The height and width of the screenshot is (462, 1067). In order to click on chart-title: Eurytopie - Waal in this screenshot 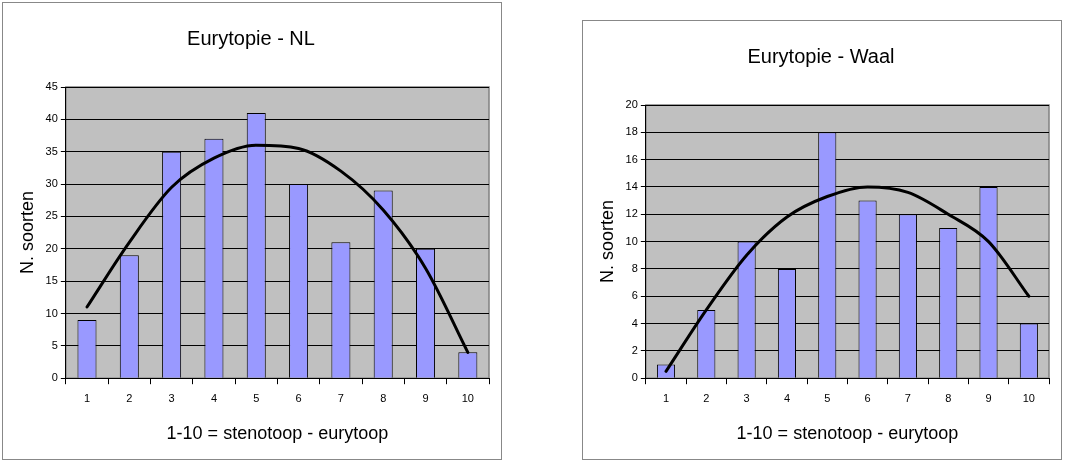, I will do `click(821, 55)`.